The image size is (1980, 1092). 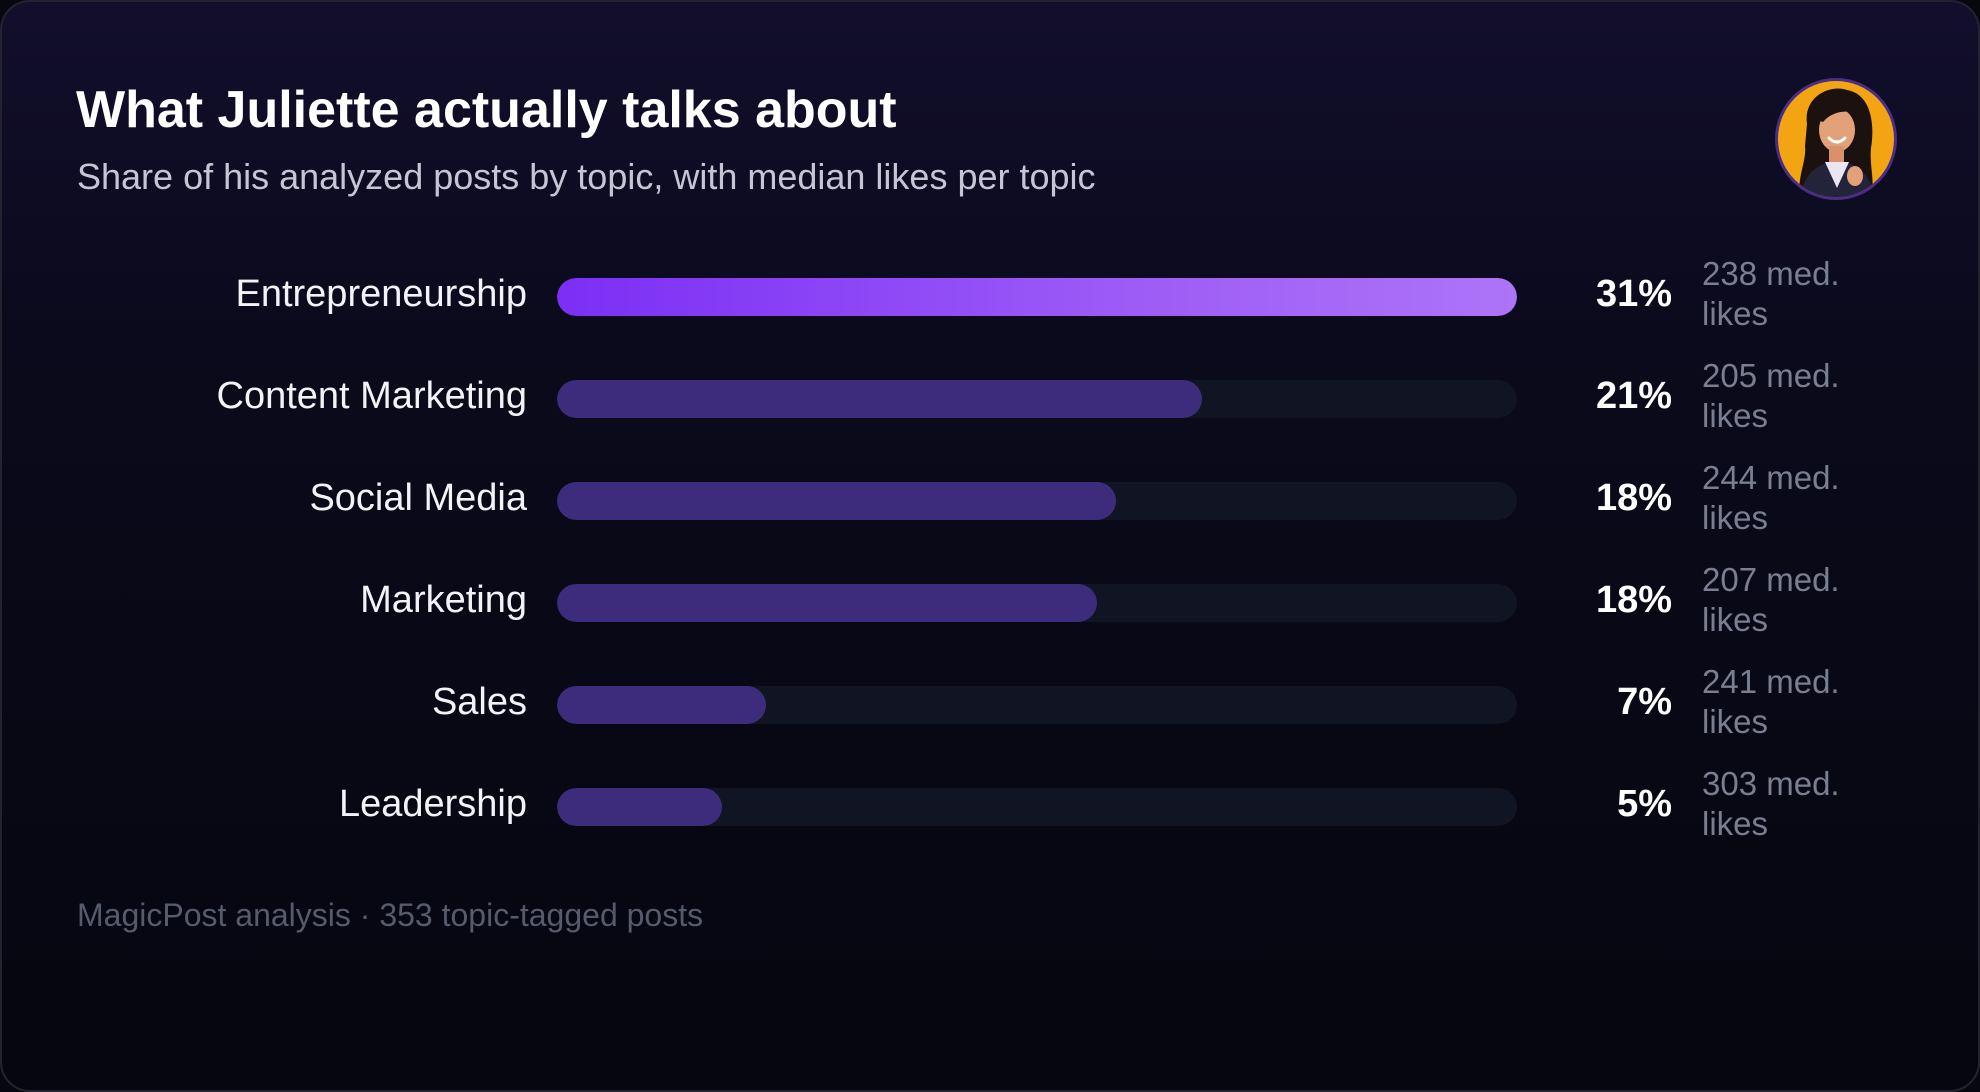 I want to click on median-likes-label: 238 med. likes, so click(x=1771, y=293).